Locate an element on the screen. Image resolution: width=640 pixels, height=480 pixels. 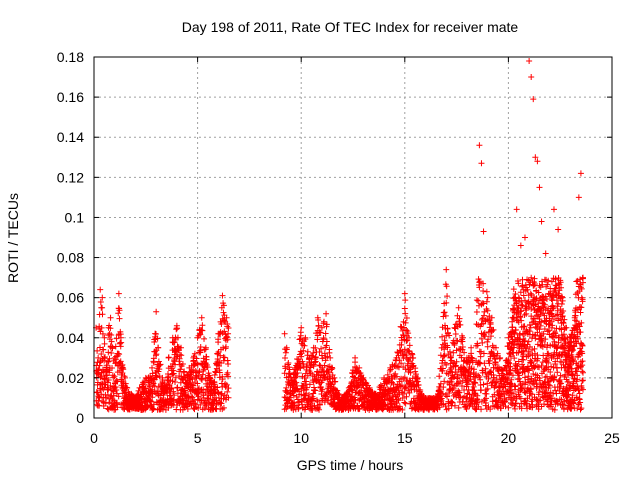
y-tick-label: 0.12 is located at coordinates (70, 177).